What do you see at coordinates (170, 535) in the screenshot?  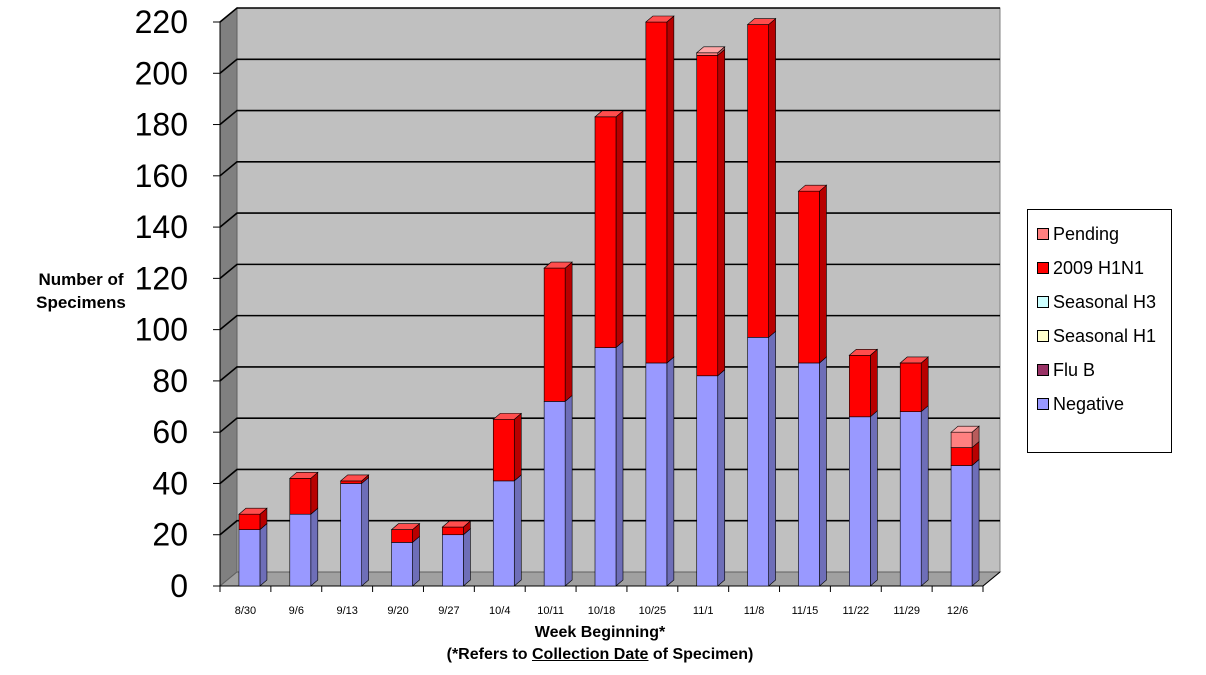 I see `y-tick-label: 20` at bounding box center [170, 535].